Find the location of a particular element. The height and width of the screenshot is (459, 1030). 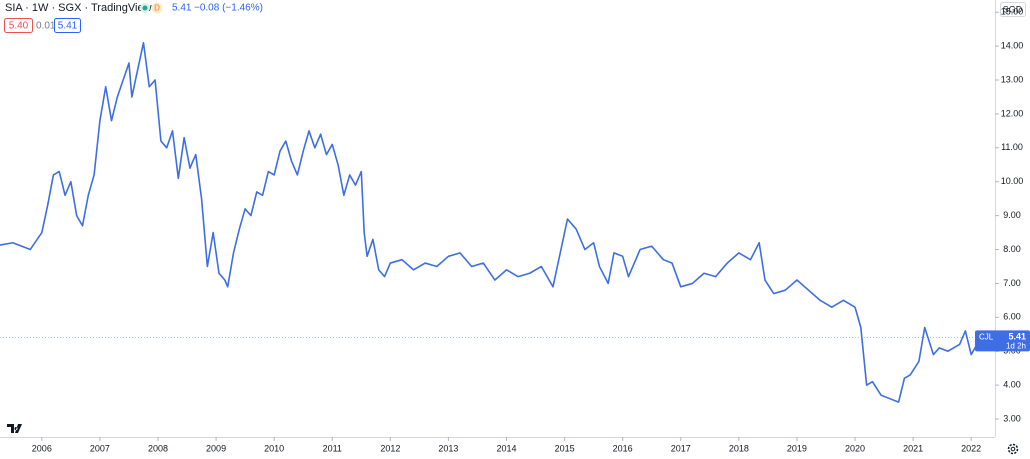

x-tick-label: 2015 is located at coordinates (565, 448).